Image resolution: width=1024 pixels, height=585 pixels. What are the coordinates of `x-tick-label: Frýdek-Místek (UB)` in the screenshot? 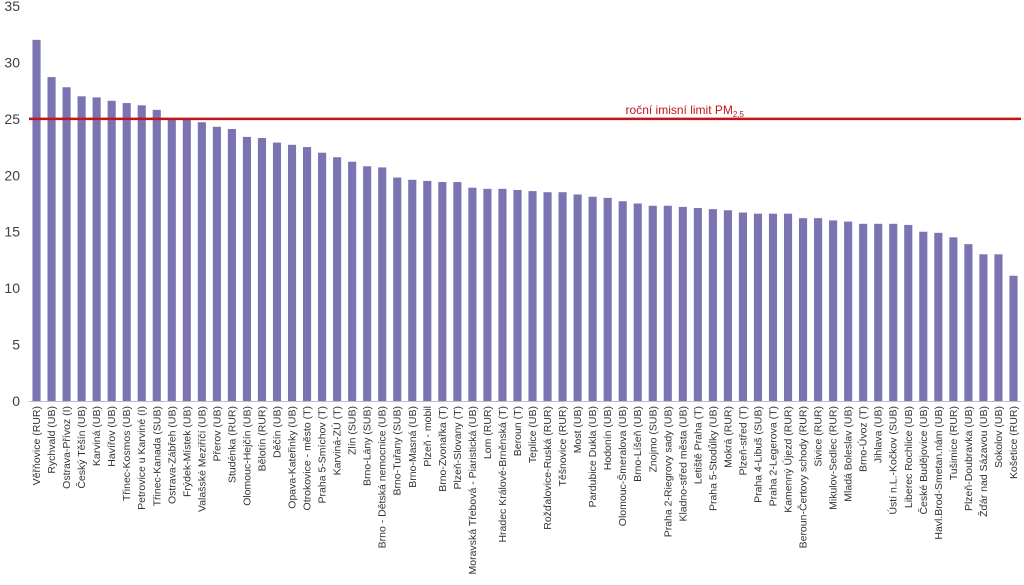 It's located at (187, 451).